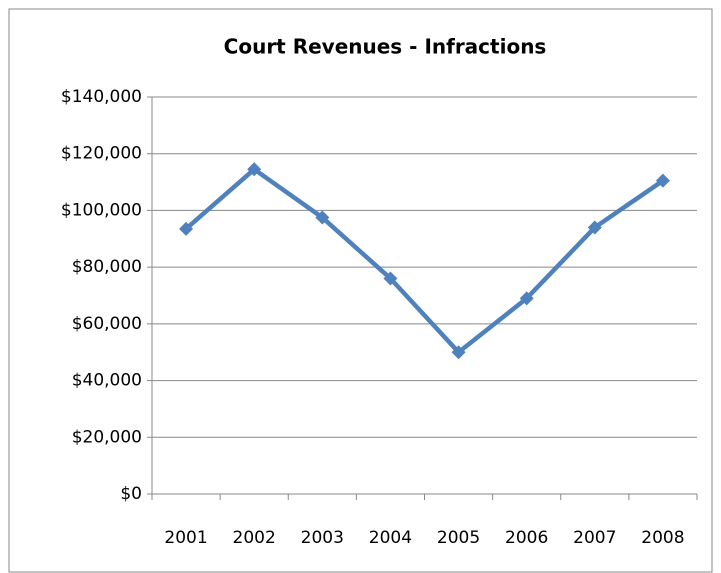  Describe the element at coordinates (390, 538) in the screenshot. I see `x-tick-label: 2004` at that location.